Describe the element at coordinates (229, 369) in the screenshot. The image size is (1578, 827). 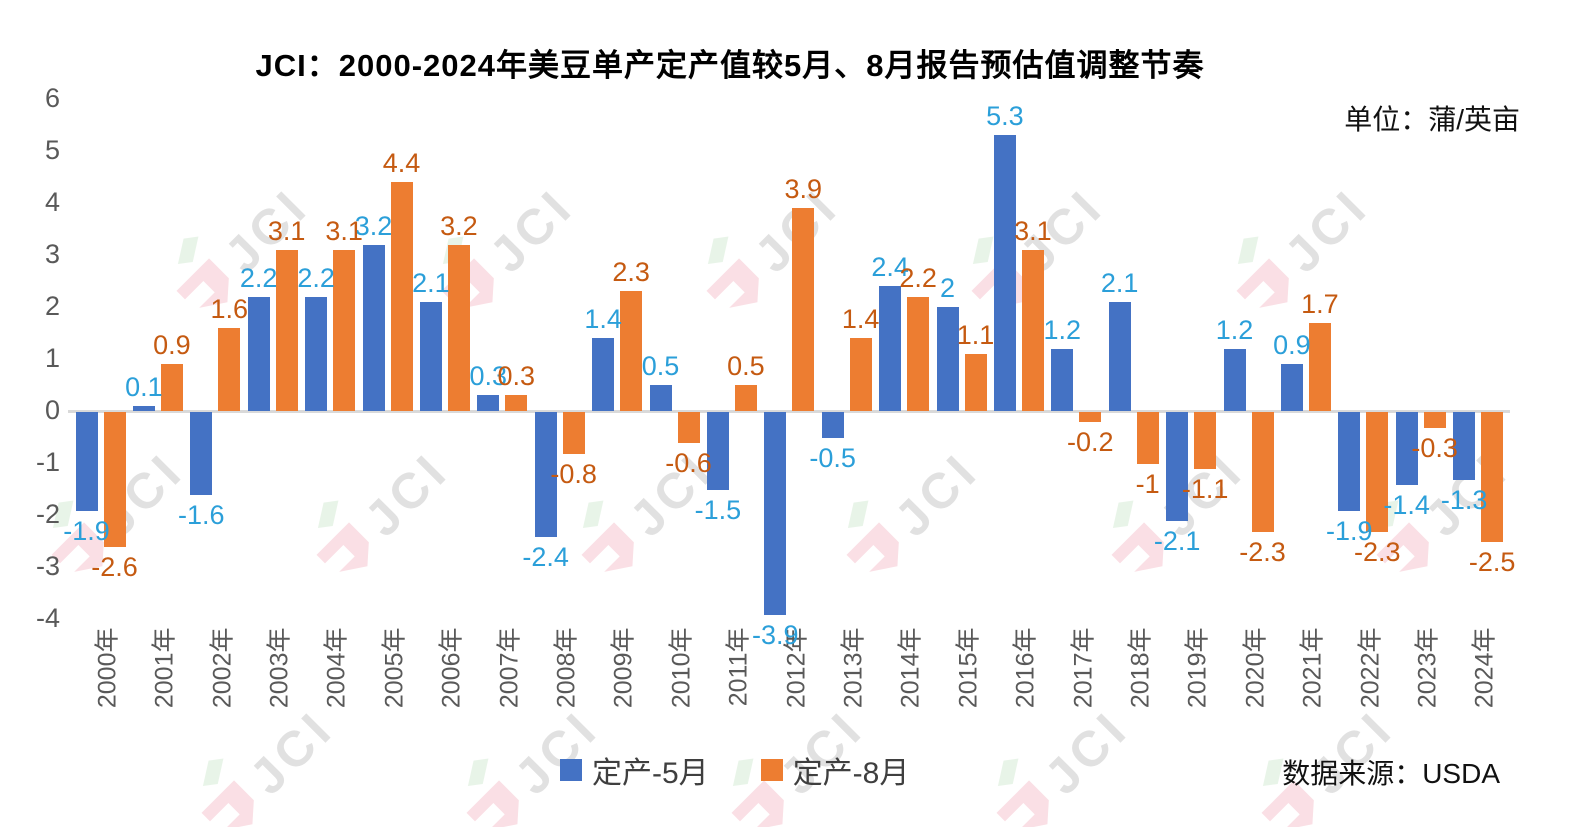
I see `bar-定产-8月-2002年` at that location.